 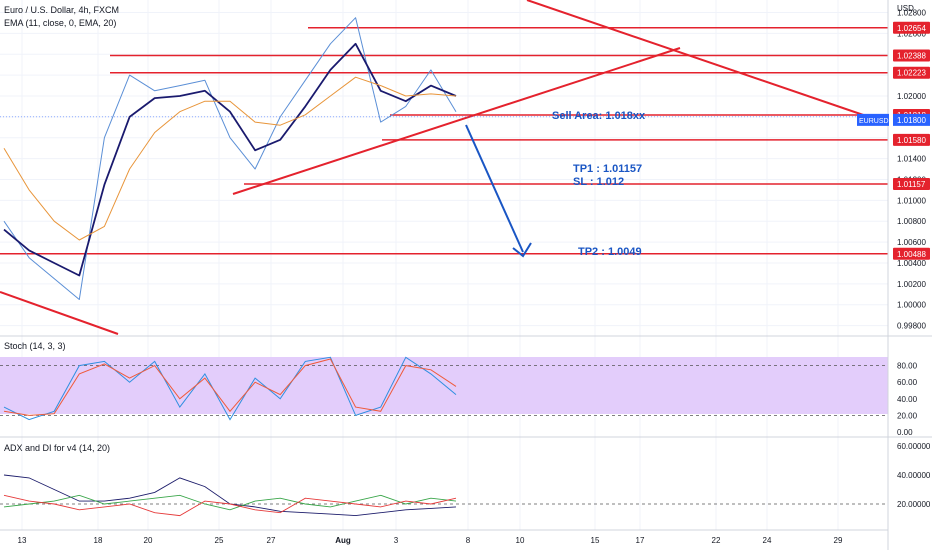 What do you see at coordinates (914, 446) in the screenshot?
I see `adx-tick-label: 60.00000` at bounding box center [914, 446].